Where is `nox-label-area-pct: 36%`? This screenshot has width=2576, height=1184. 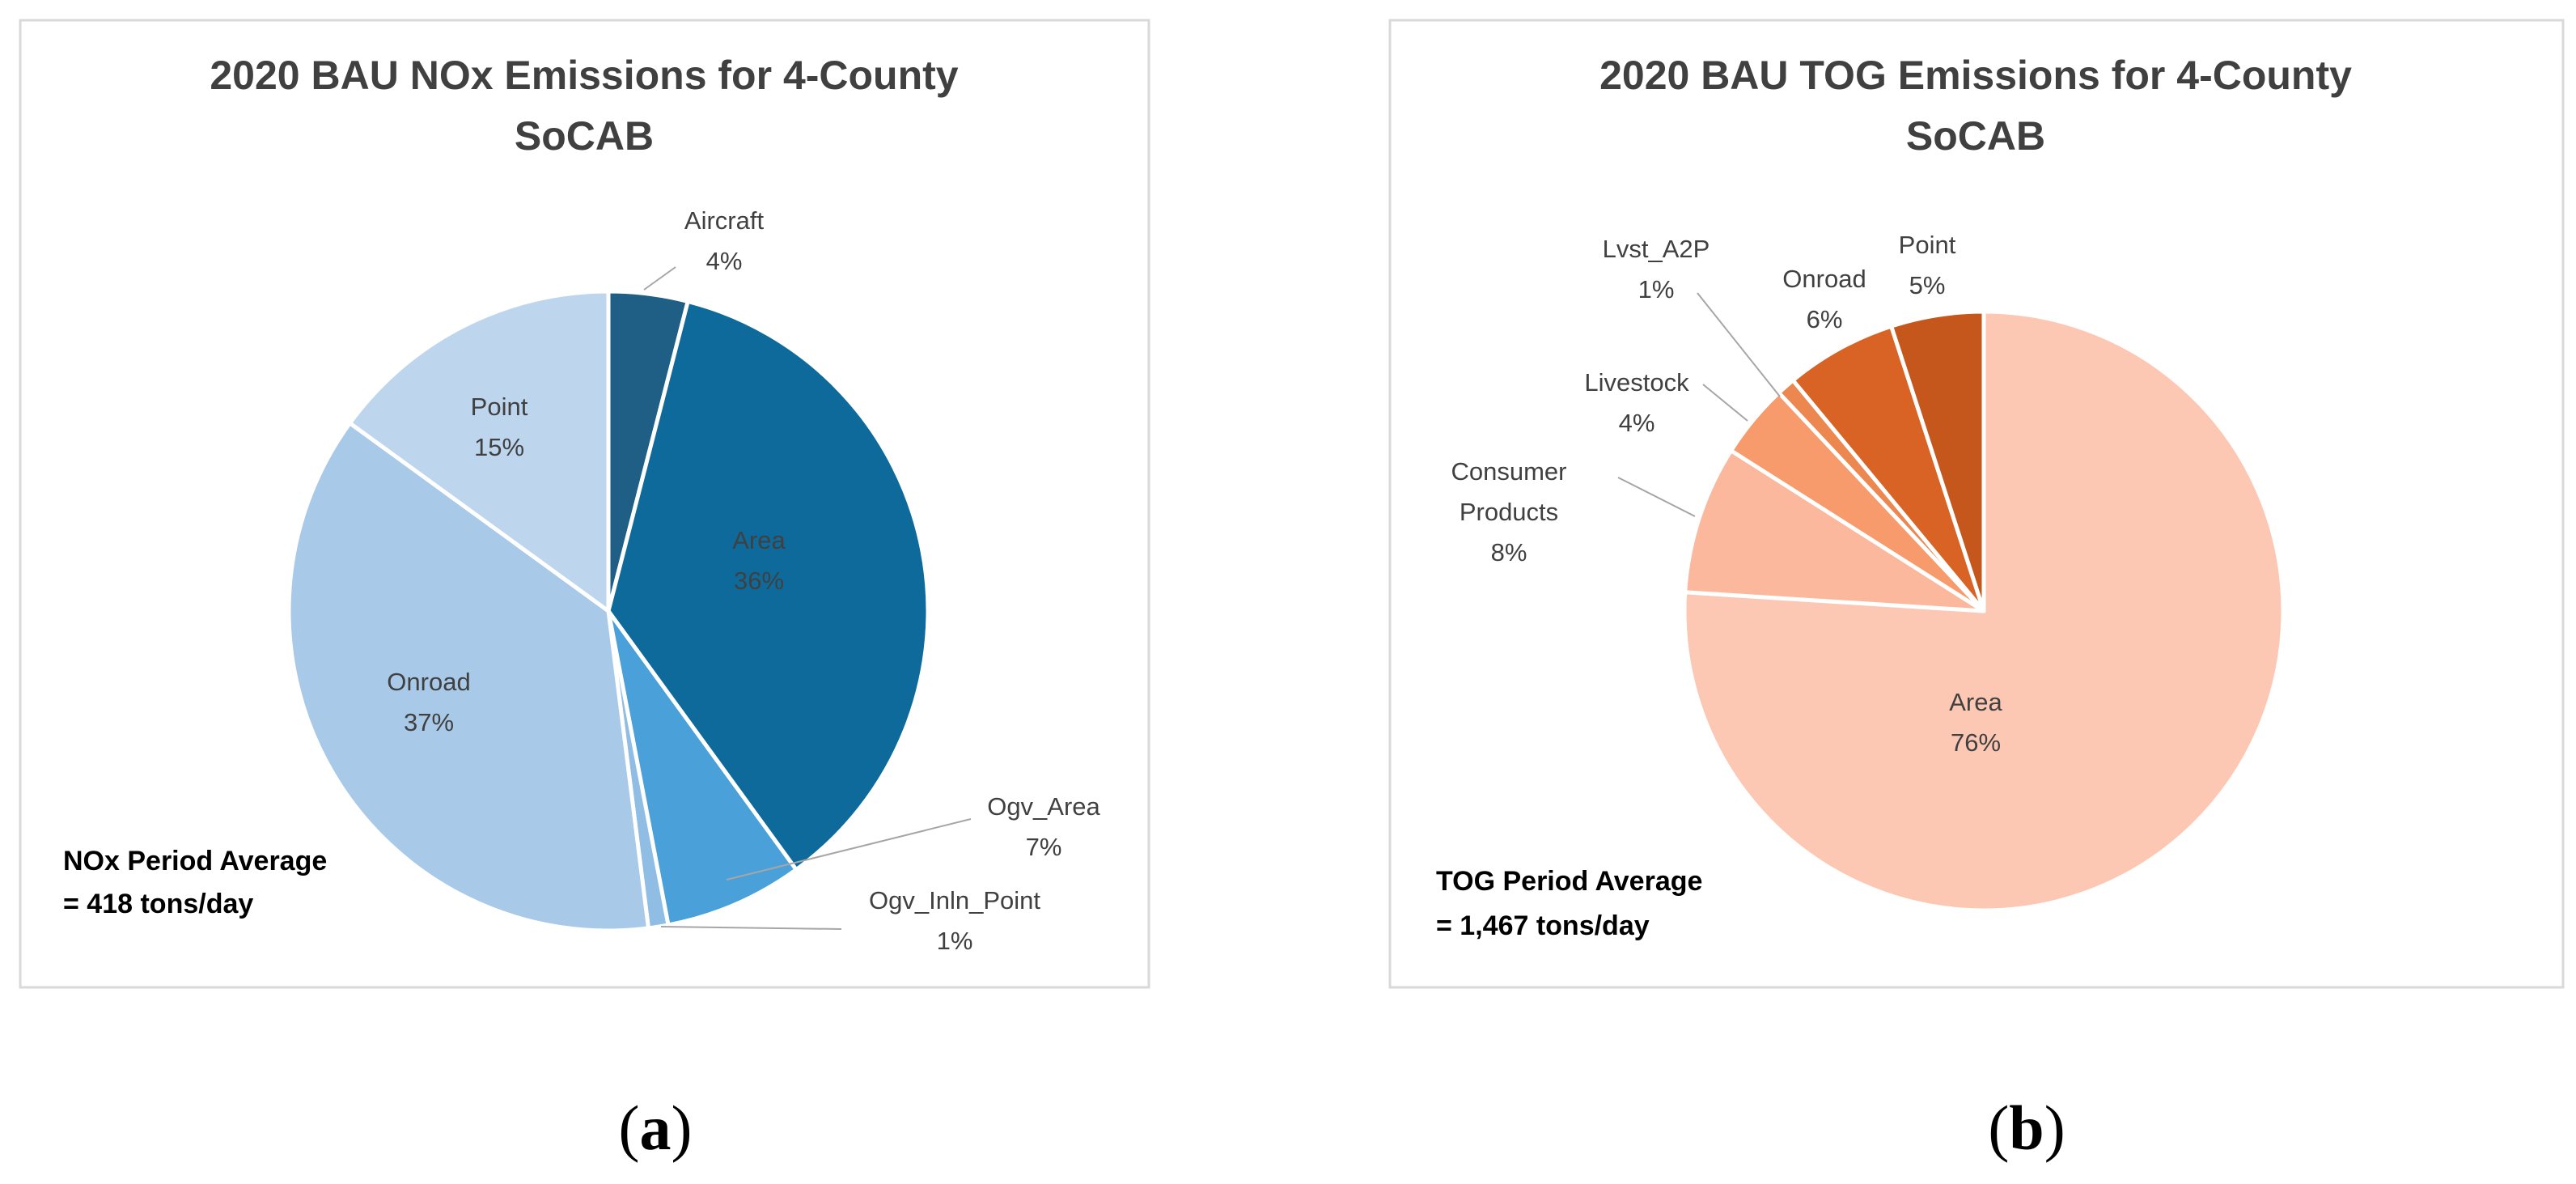
nox-label-area-pct: 36% is located at coordinates (759, 581).